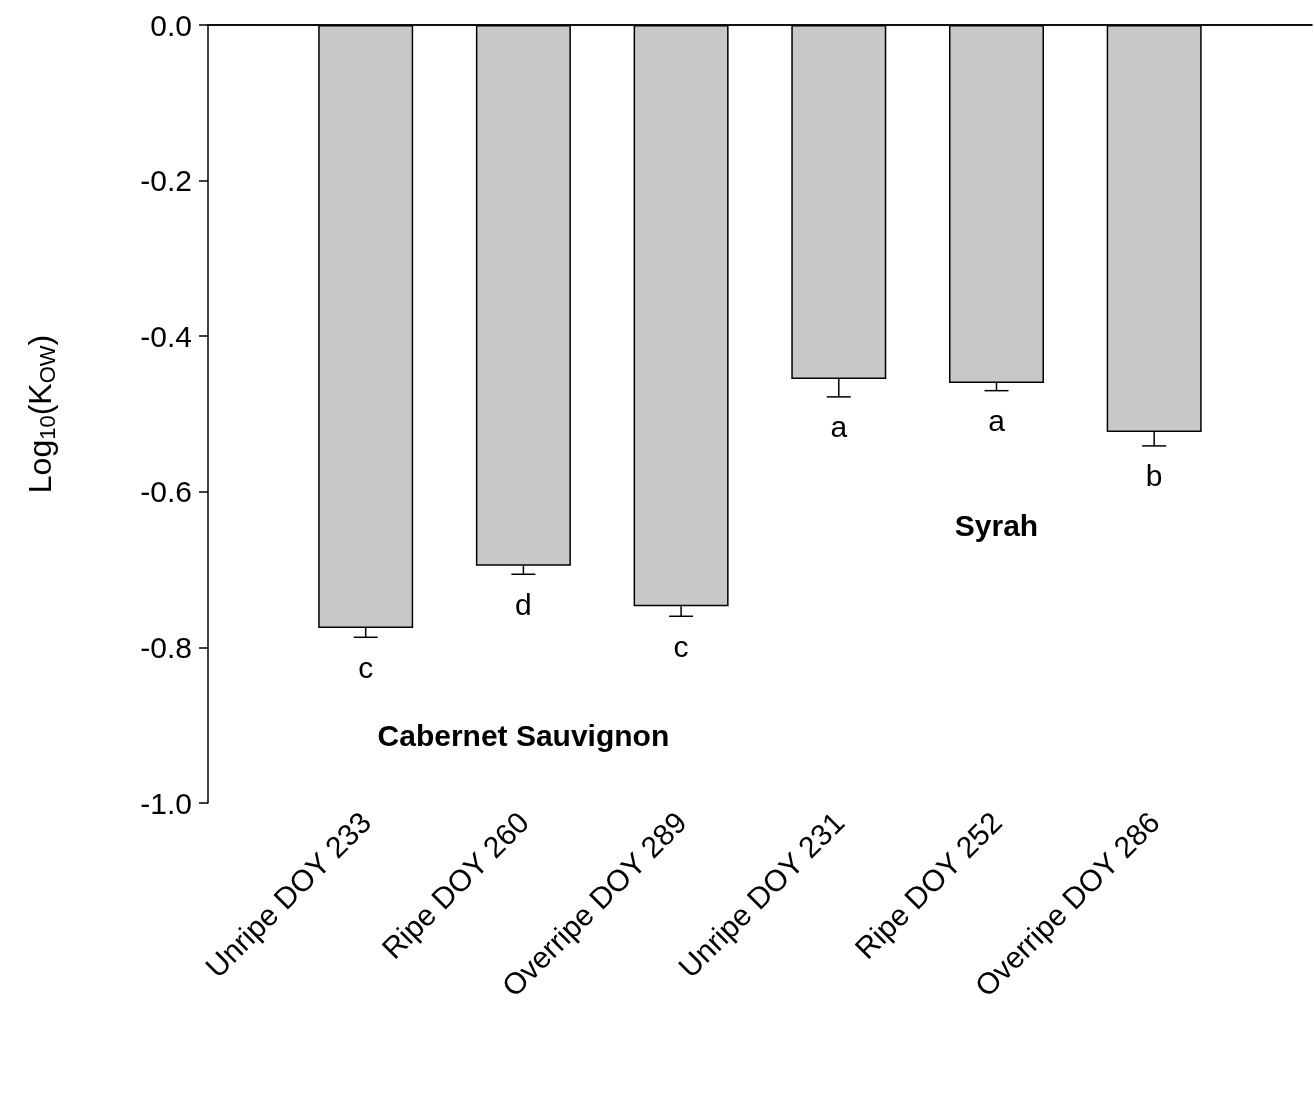  Describe the element at coordinates (996, 525) in the screenshot. I see `annotation: Syrah` at that location.